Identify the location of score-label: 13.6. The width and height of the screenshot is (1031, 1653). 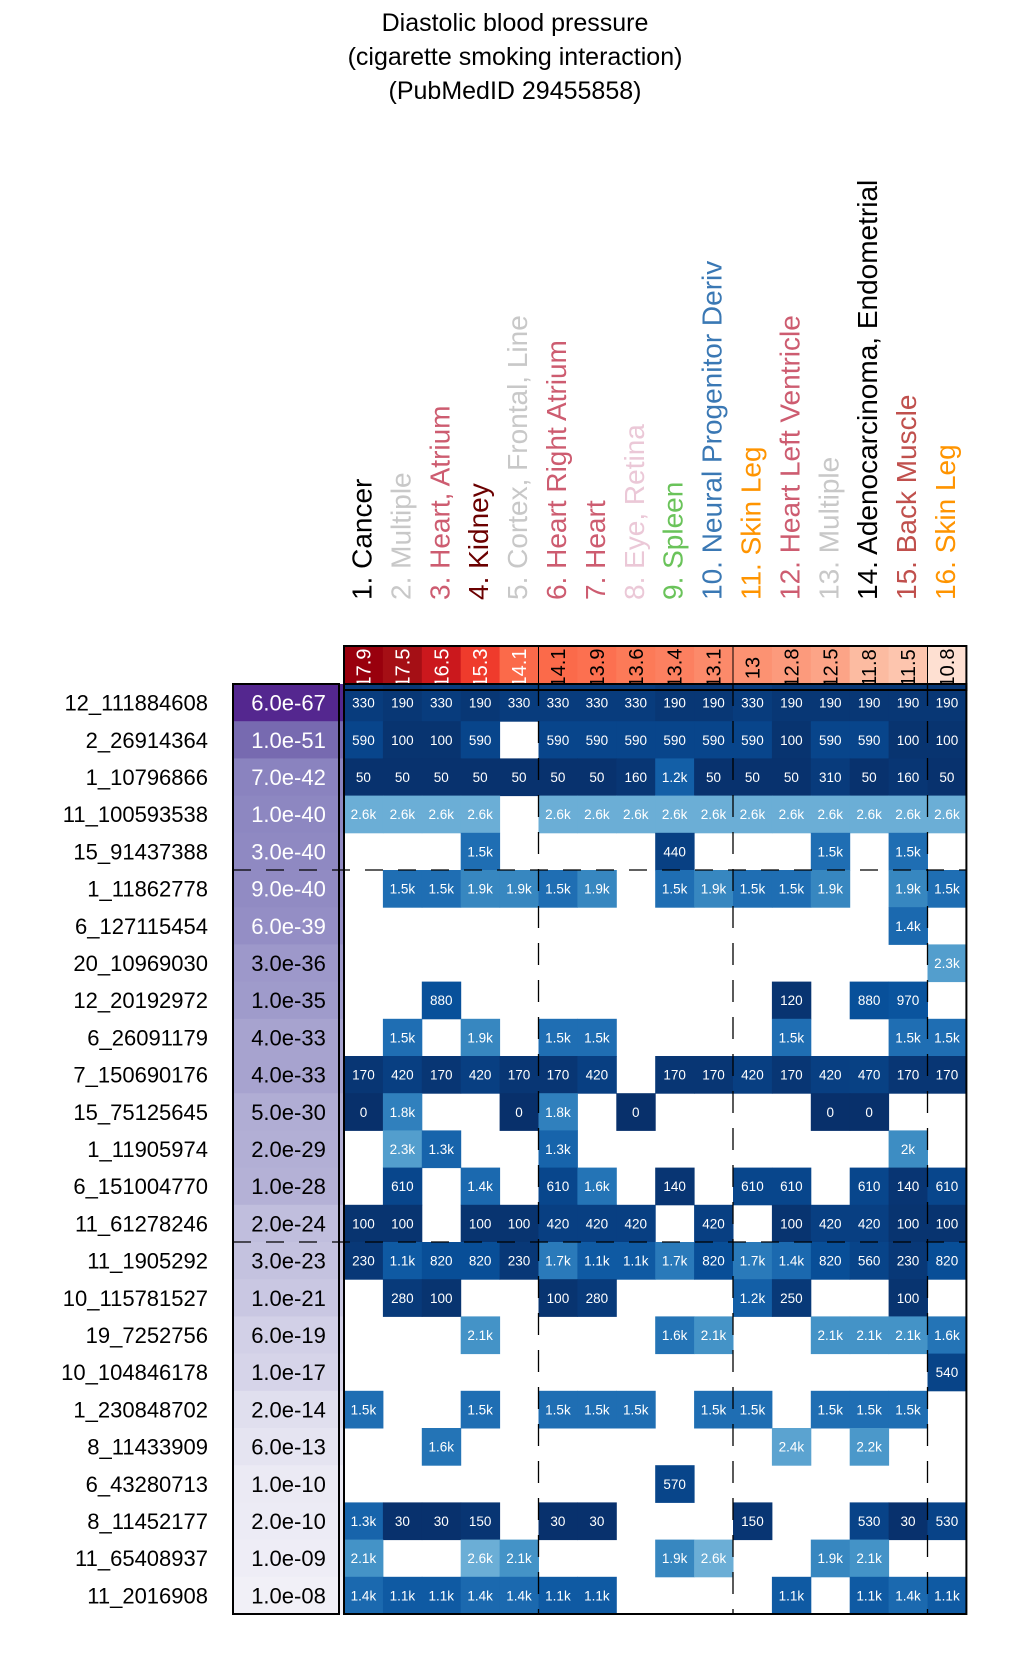
(637, 668).